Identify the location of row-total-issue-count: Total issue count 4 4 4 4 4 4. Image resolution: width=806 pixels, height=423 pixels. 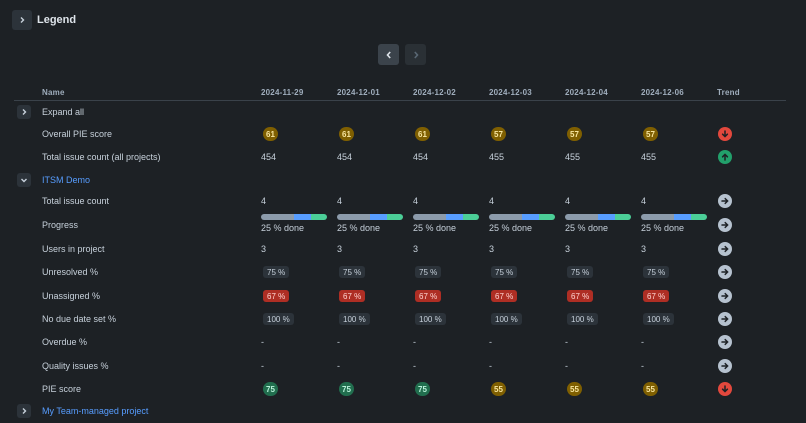
(403, 201).